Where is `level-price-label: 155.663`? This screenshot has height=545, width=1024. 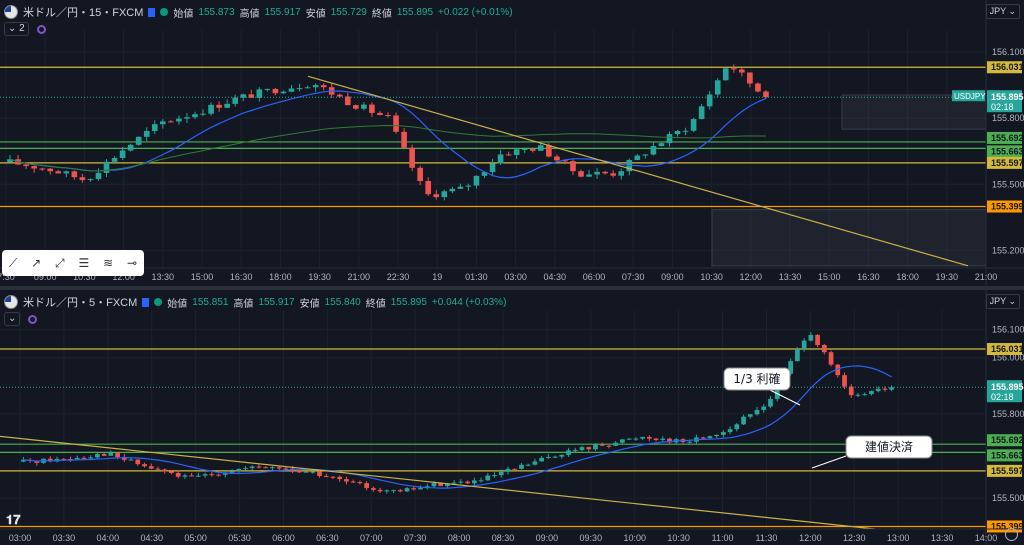
level-price-label: 155.663 is located at coordinates (1007, 455).